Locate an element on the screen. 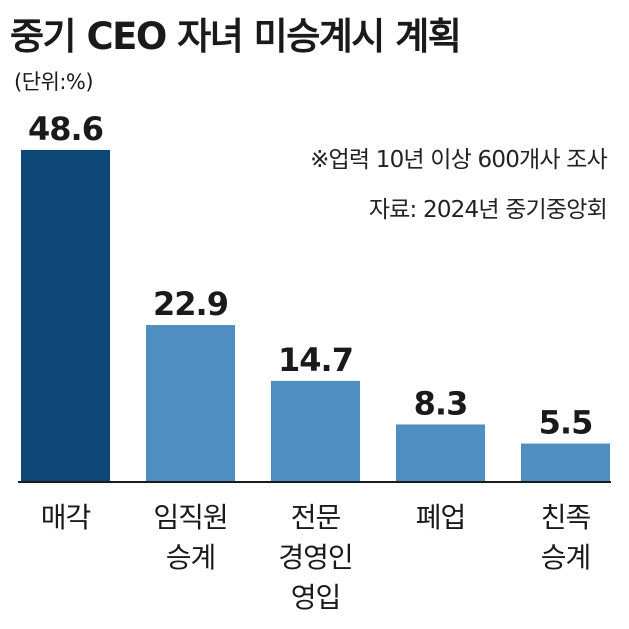 This screenshot has height=629, width=629. category-label-3-line-3: 영입 is located at coordinates (316, 597).